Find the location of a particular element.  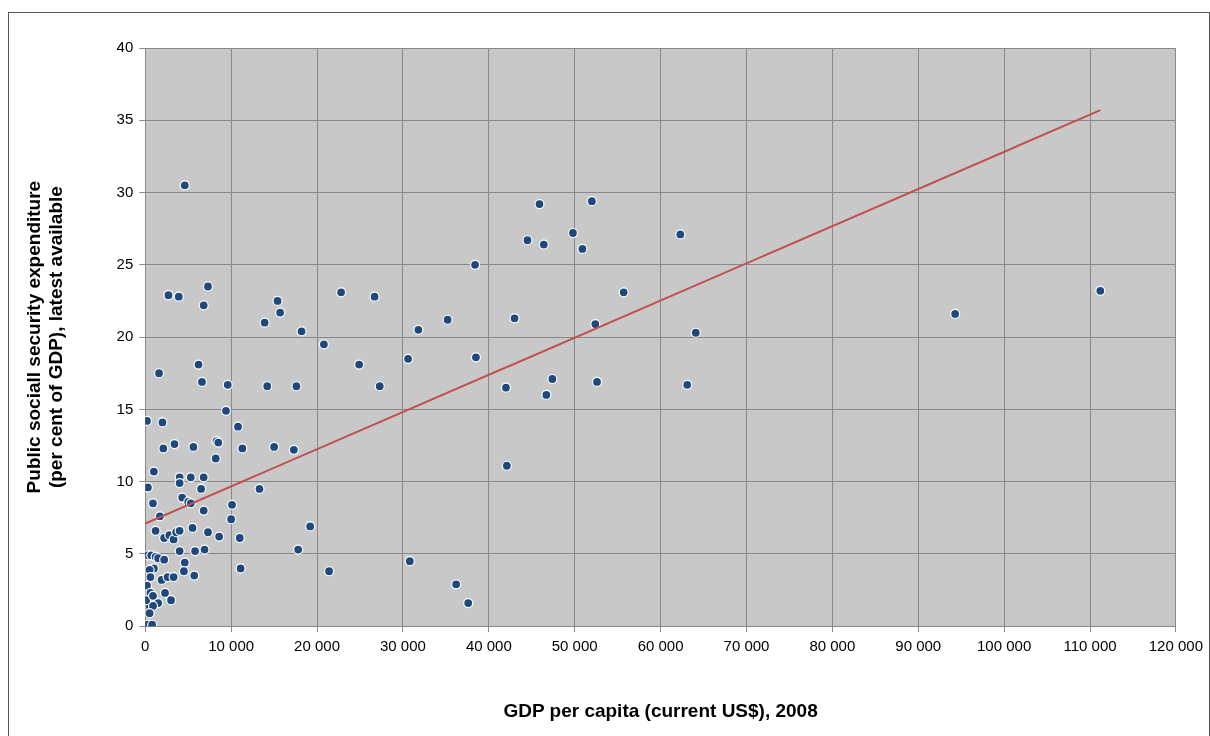

y-axis-title: Public sociall security expenditure (per cent of GDP), latest available is located at coordinates (44, 337).